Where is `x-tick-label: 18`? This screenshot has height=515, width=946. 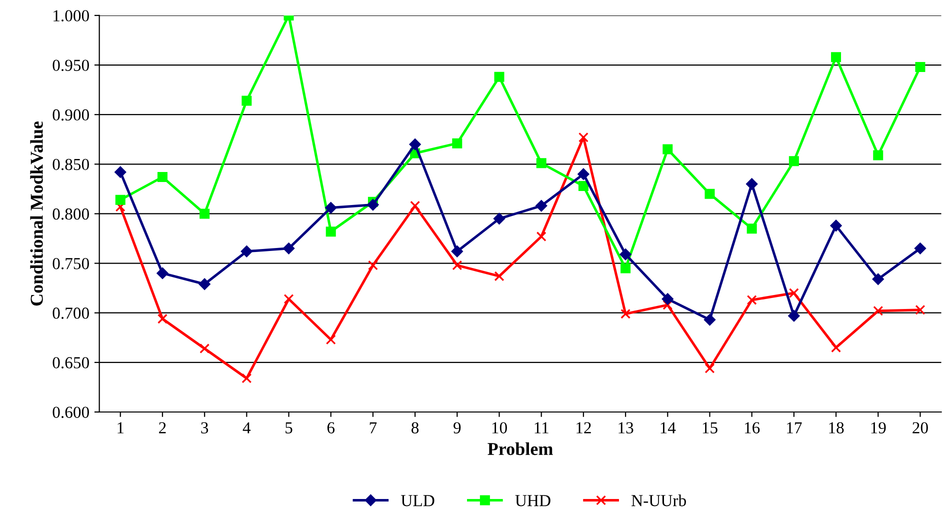 x-tick-label: 18 is located at coordinates (836, 428).